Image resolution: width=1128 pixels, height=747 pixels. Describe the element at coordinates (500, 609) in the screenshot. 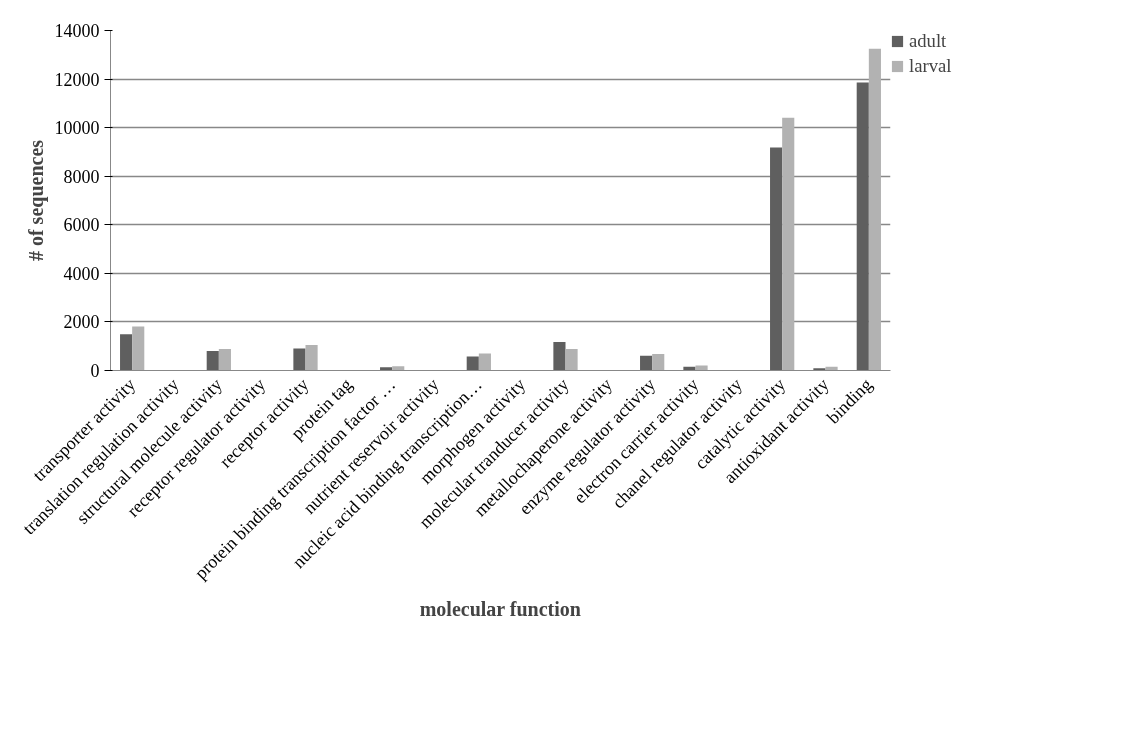

I see `x-axis-title: molecular function` at that location.